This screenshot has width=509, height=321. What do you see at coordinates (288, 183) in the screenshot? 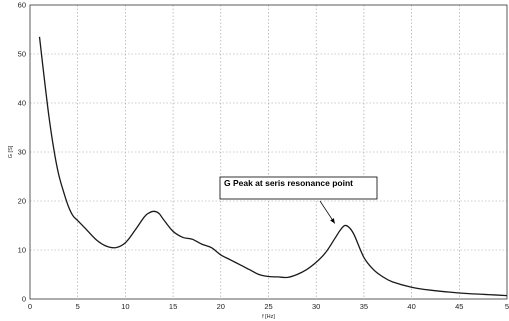
I see `annotation-text: G Peak at seris resonance point` at bounding box center [288, 183].